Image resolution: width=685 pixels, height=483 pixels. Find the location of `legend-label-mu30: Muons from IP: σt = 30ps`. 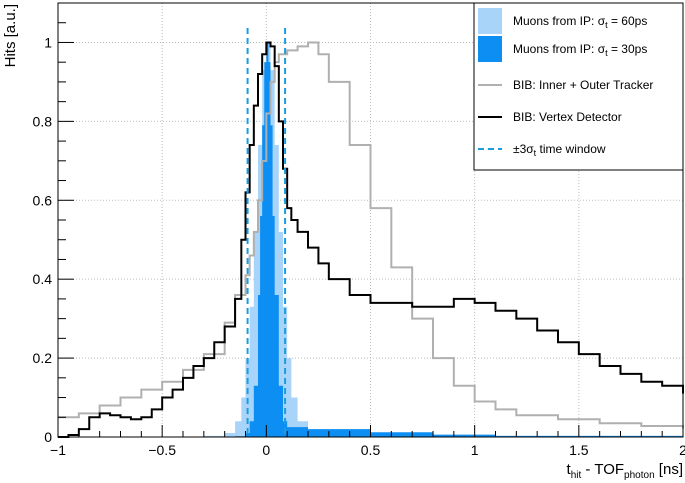

legend-label-mu30: Muons from IP: σt = 30ps is located at coordinates (580, 50).